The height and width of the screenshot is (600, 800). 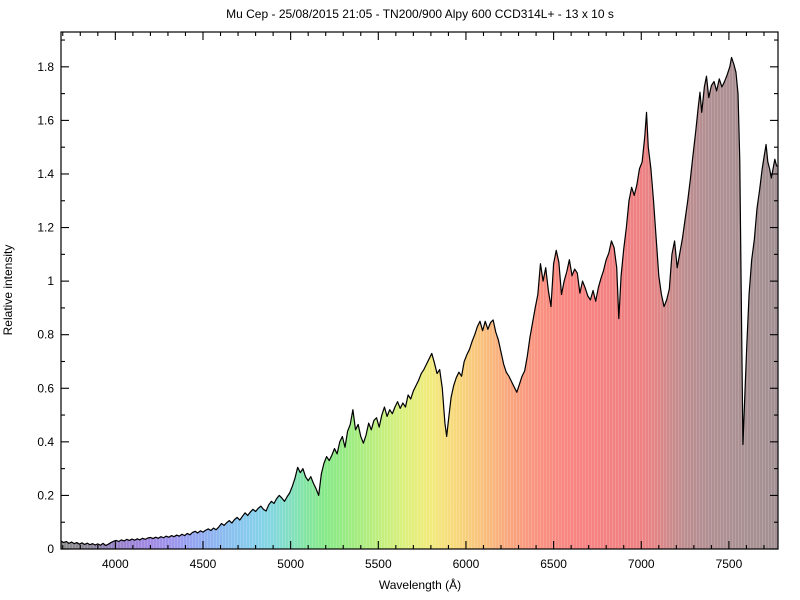 I want to click on y-tick-label: 1.2, so click(x=45, y=228).